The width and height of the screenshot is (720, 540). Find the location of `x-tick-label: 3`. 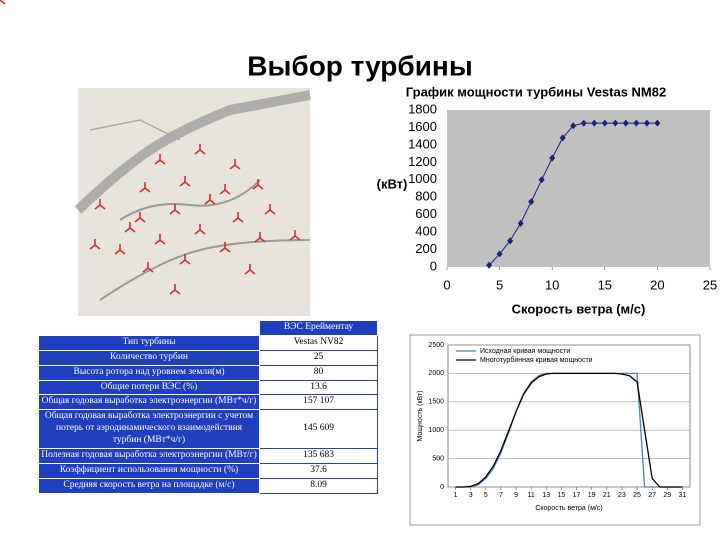

x-tick-label: 3 is located at coordinates (471, 495).